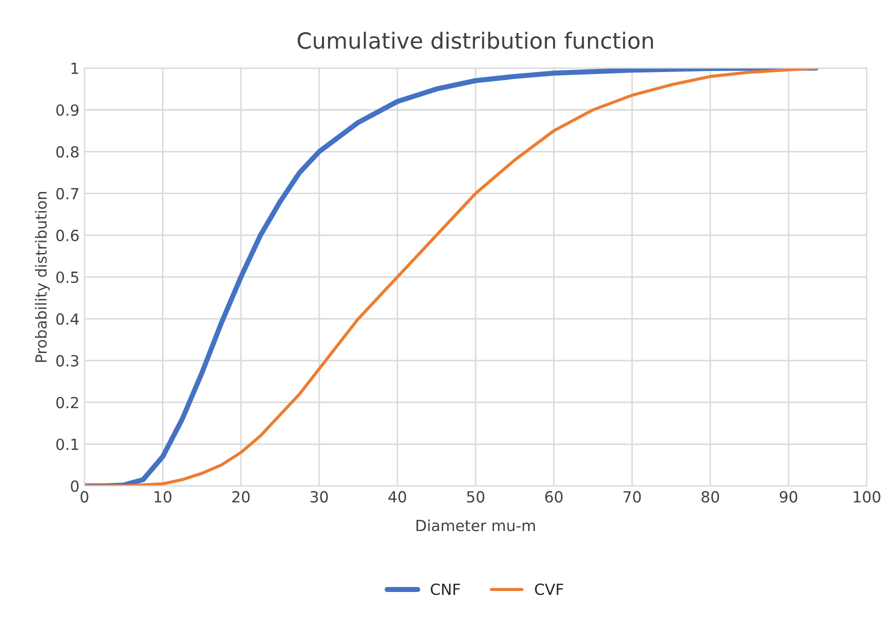 The height and width of the screenshot is (619, 889). I want to click on x-tick-label: 100, so click(867, 497).